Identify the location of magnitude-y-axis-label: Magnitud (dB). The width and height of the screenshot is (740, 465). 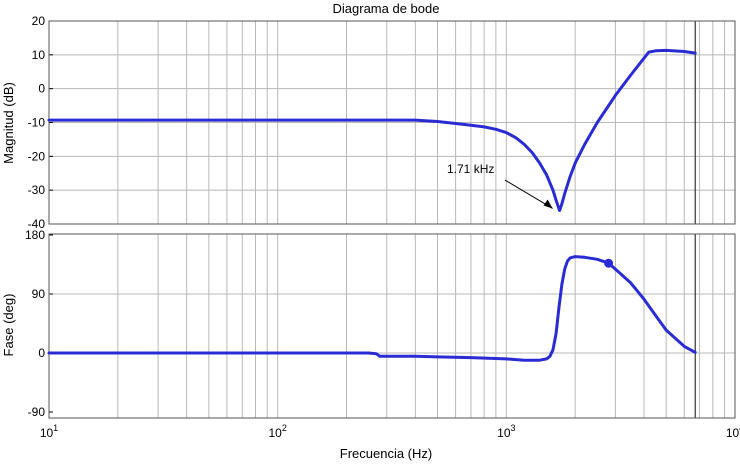
(8, 123).